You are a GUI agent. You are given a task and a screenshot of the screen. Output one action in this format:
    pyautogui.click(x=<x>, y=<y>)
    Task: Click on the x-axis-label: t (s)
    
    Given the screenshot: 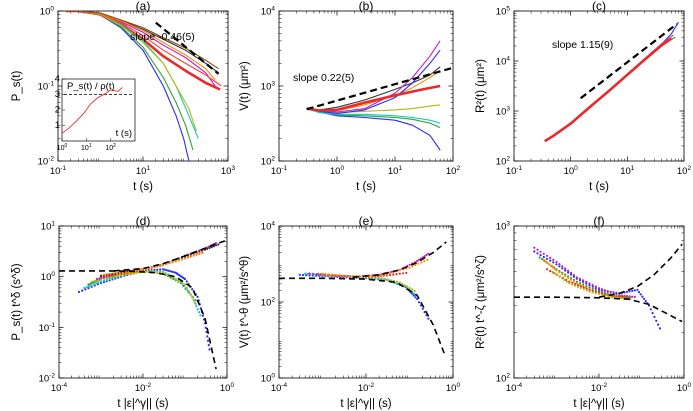 What is the action you would take?
    pyautogui.click(x=143, y=187)
    